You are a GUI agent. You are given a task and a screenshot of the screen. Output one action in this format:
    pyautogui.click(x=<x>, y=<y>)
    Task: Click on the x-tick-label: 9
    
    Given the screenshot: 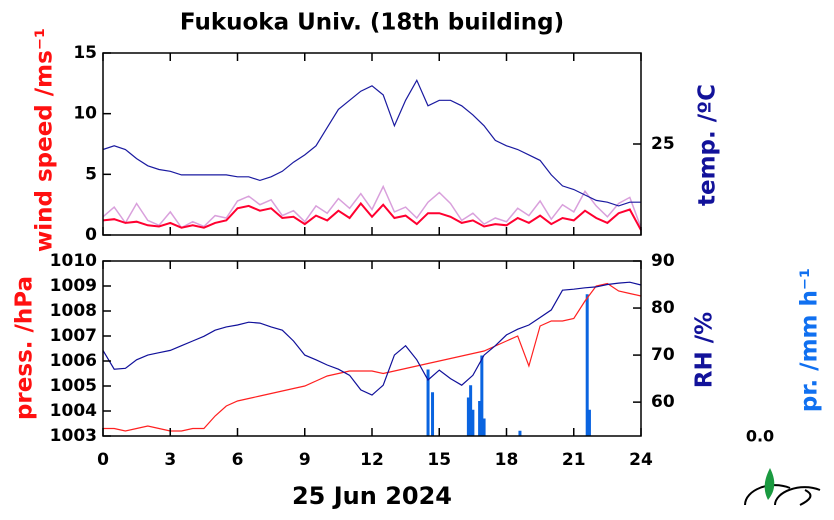 What is the action you would take?
    pyautogui.click(x=305, y=460)
    